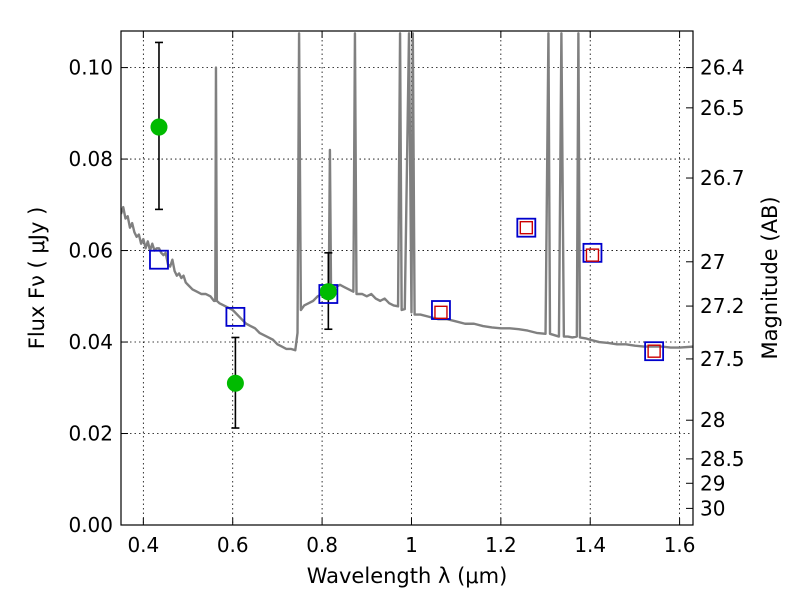 This screenshot has height=600, width=800. I want to click on y2-tick-label: 27.2, so click(722, 306).